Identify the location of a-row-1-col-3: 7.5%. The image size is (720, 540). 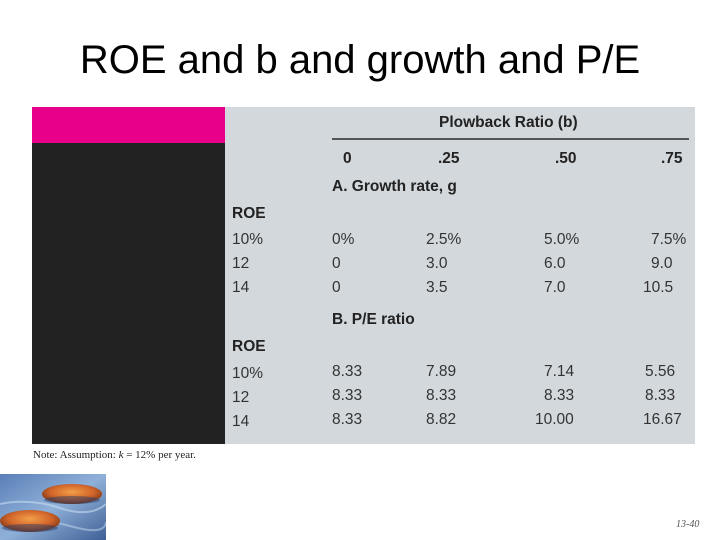
(669, 239).